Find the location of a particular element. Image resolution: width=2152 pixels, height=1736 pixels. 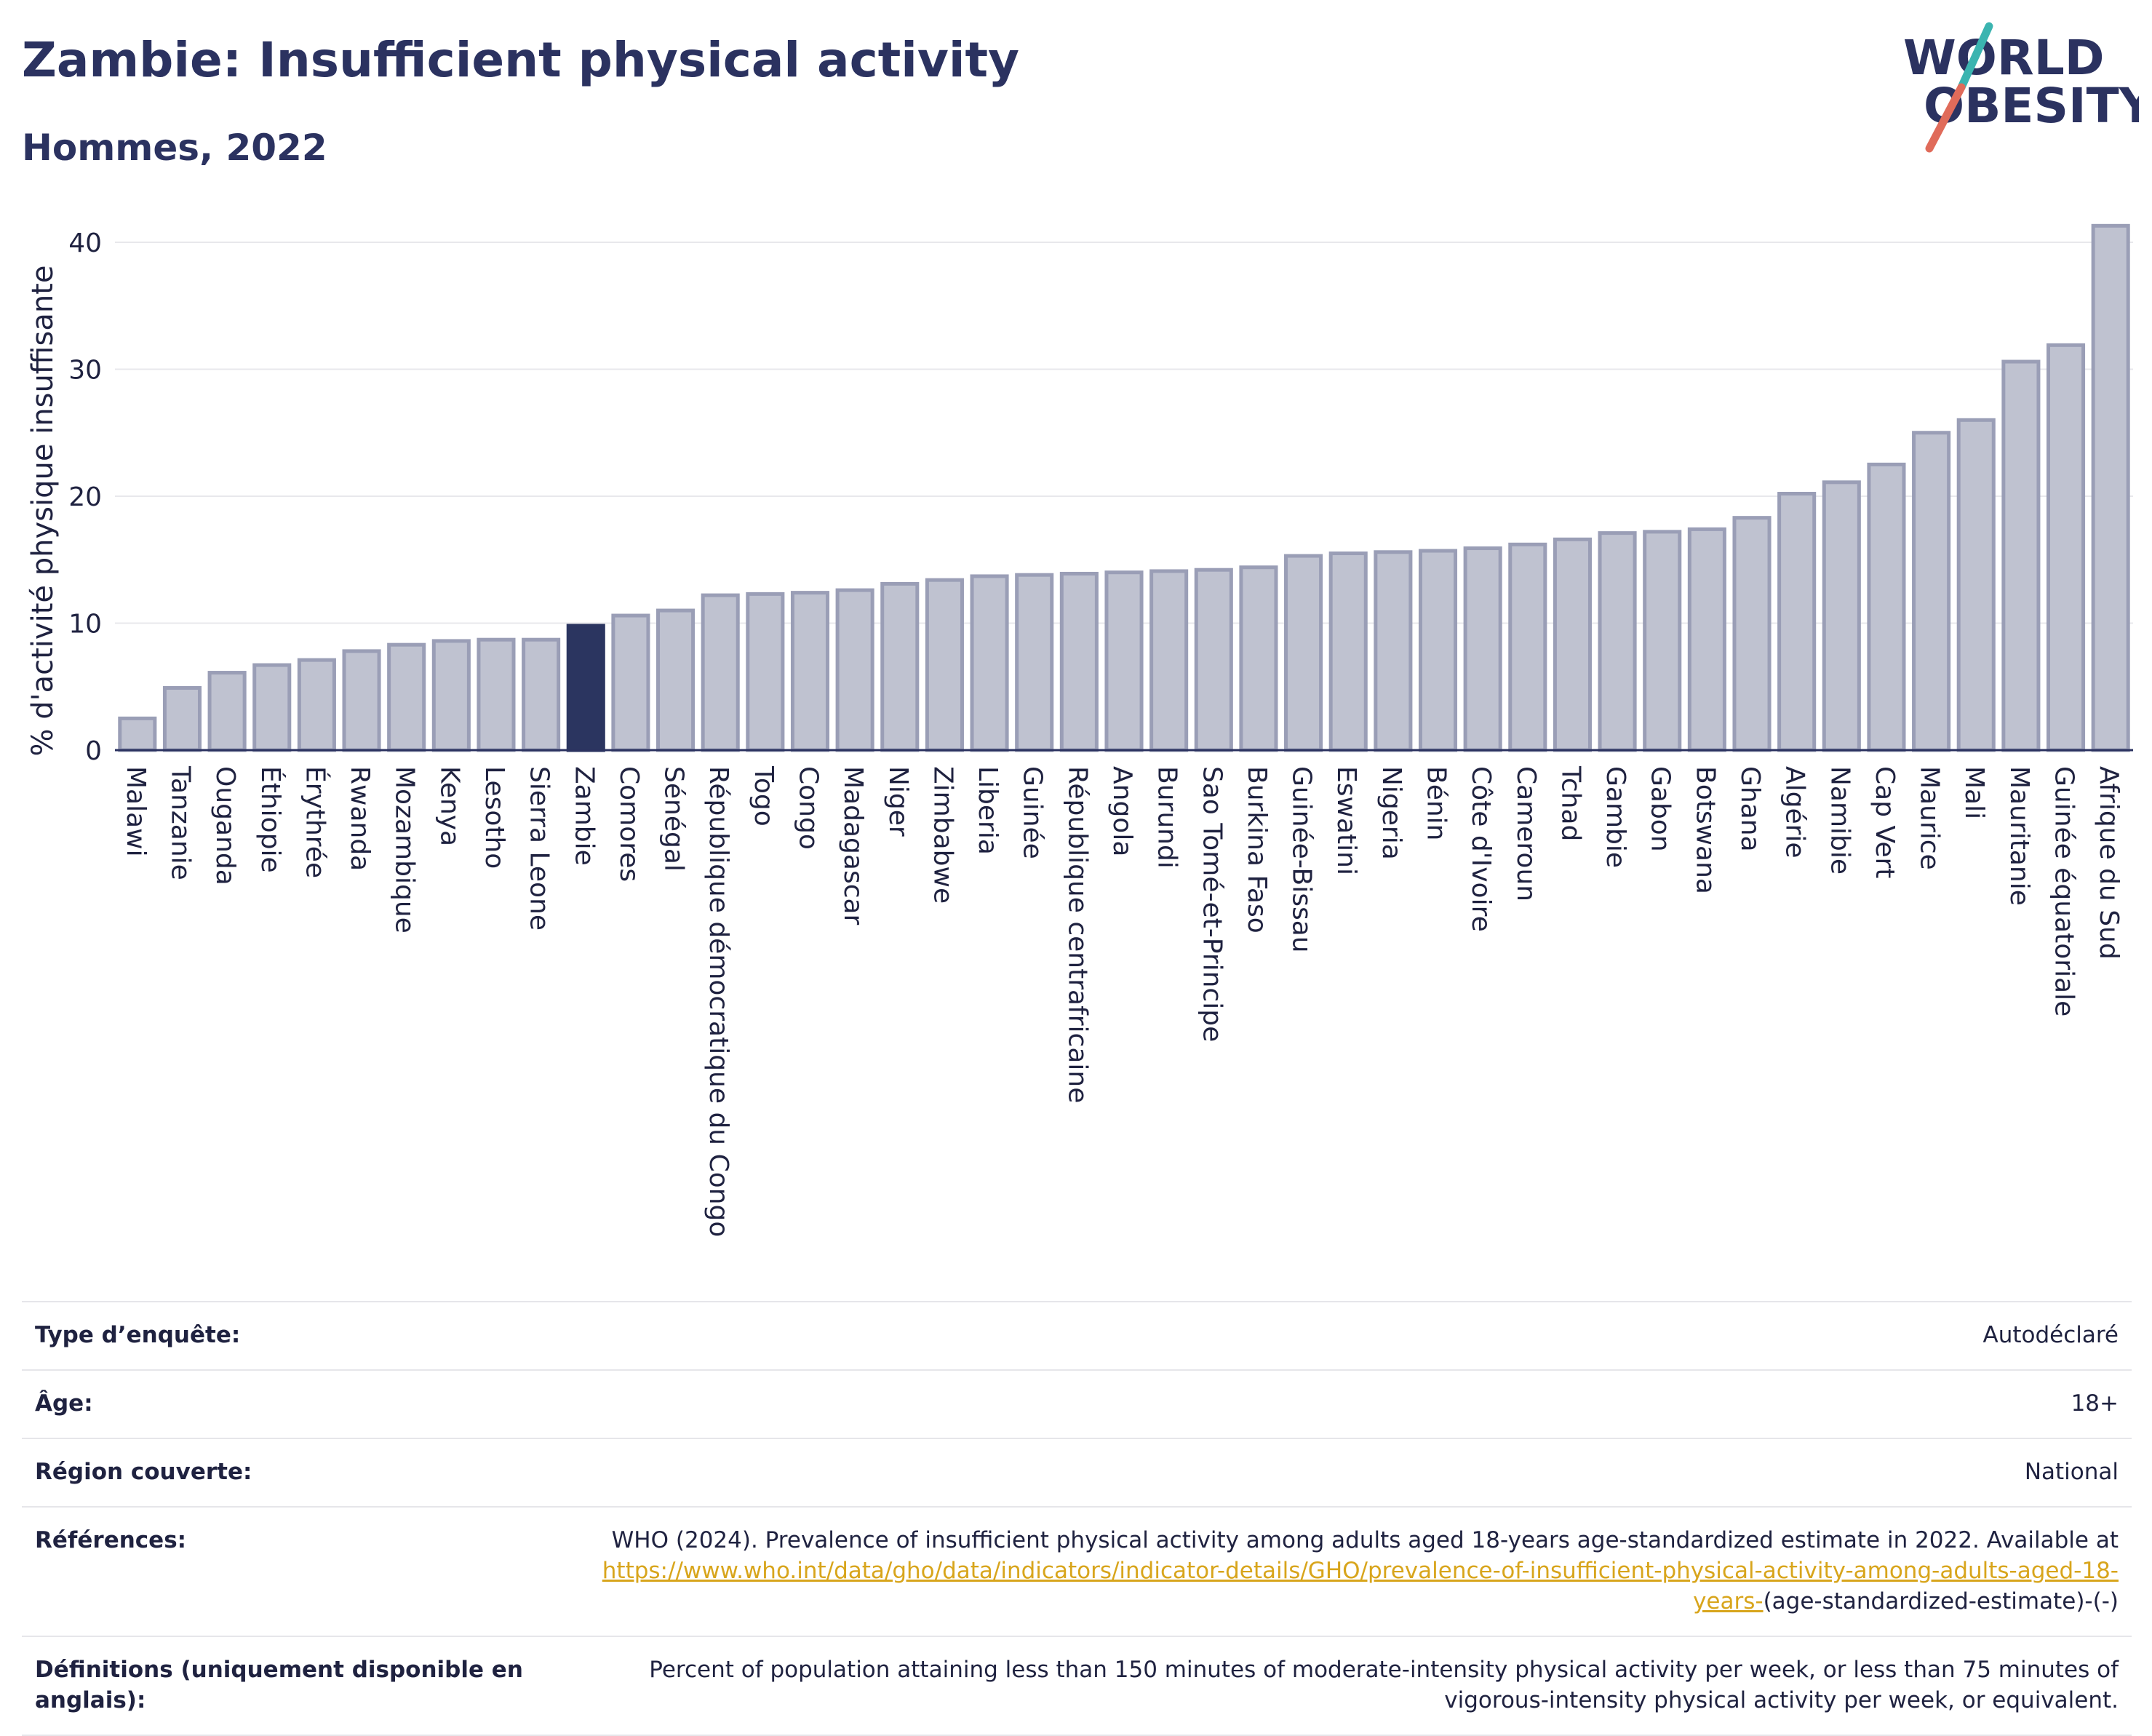

x-tick-label: Bénin is located at coordinates (1437, 803).